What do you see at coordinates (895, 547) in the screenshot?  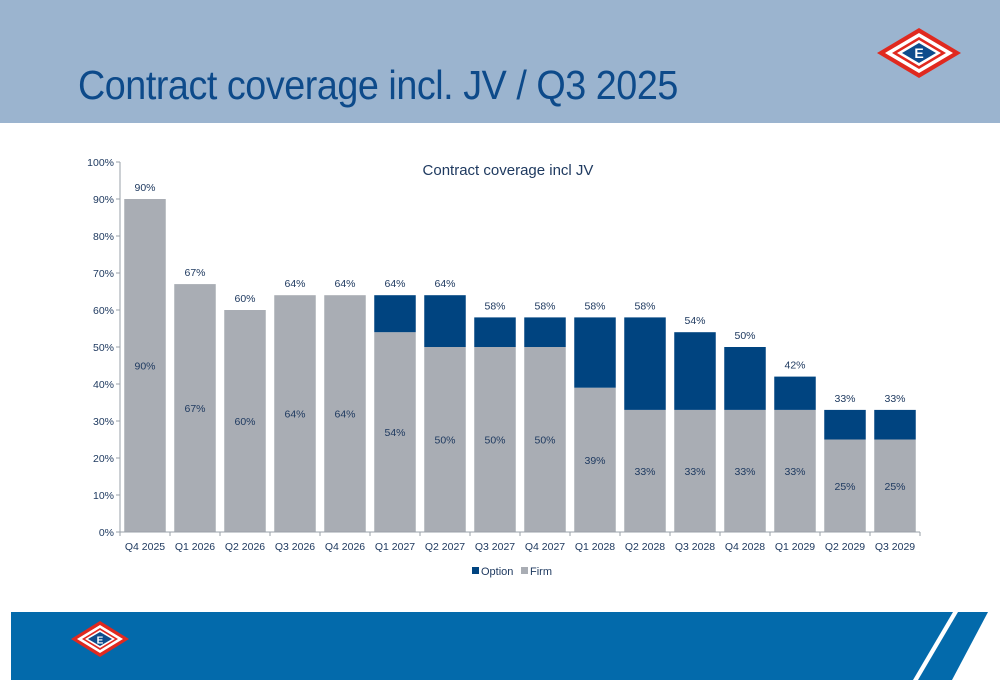 I see `x-tick-label: Q3 2029` at bounding box center [895, 547].